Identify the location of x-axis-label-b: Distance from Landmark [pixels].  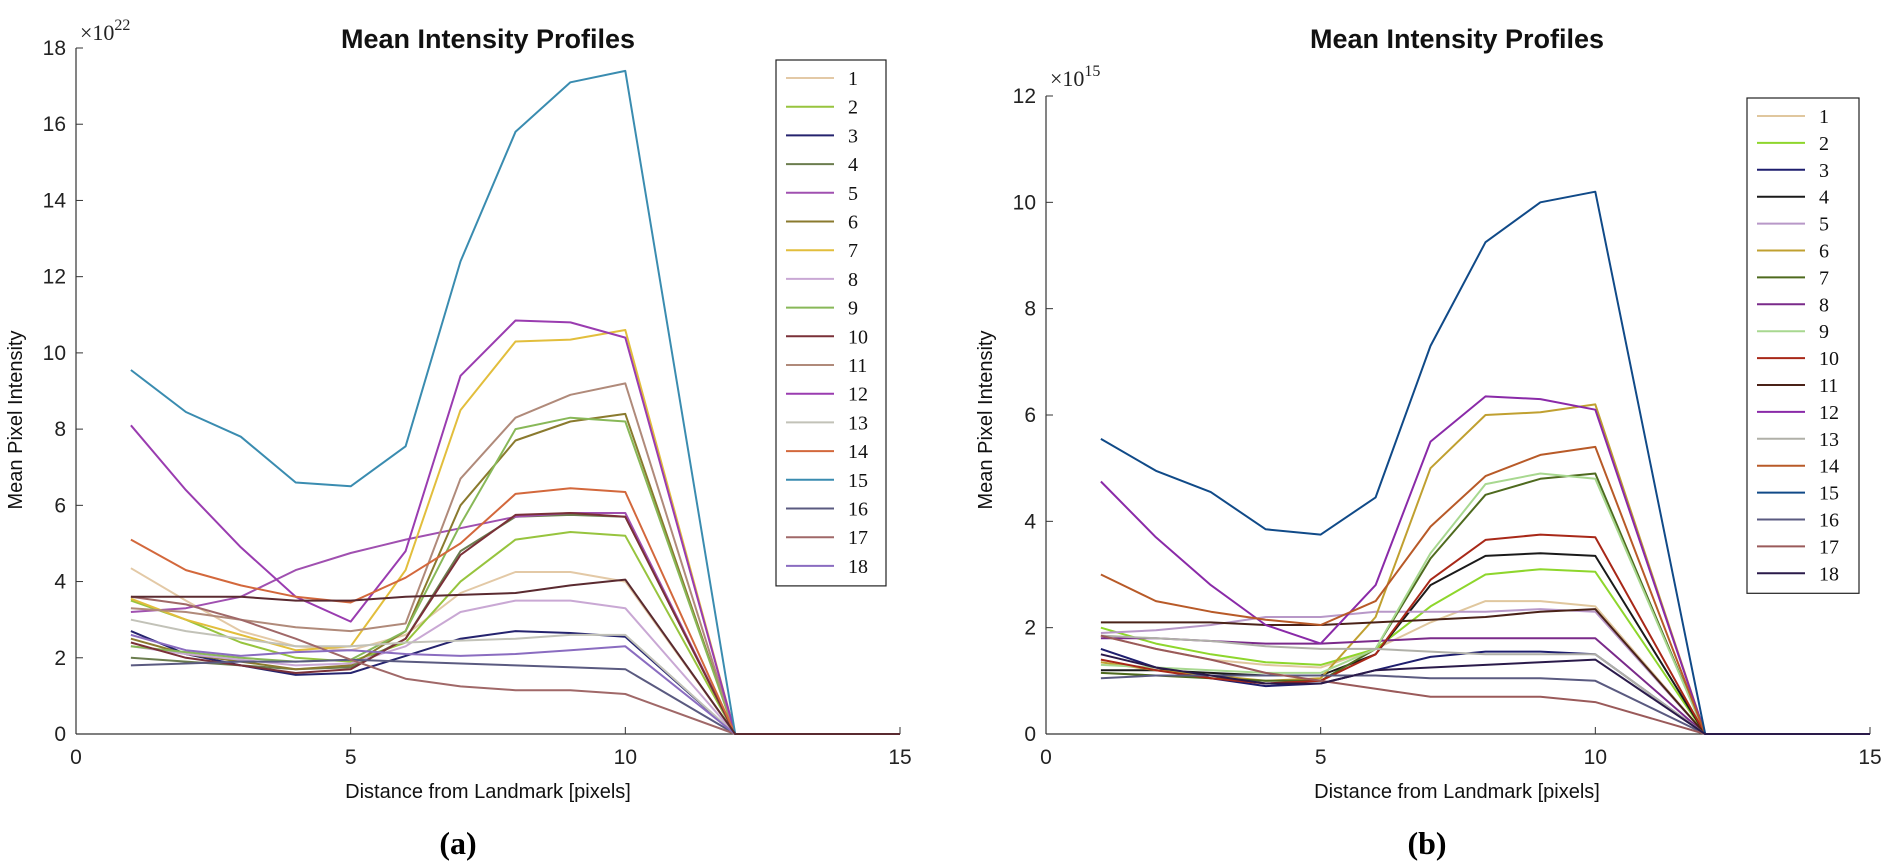
(1457, 792).